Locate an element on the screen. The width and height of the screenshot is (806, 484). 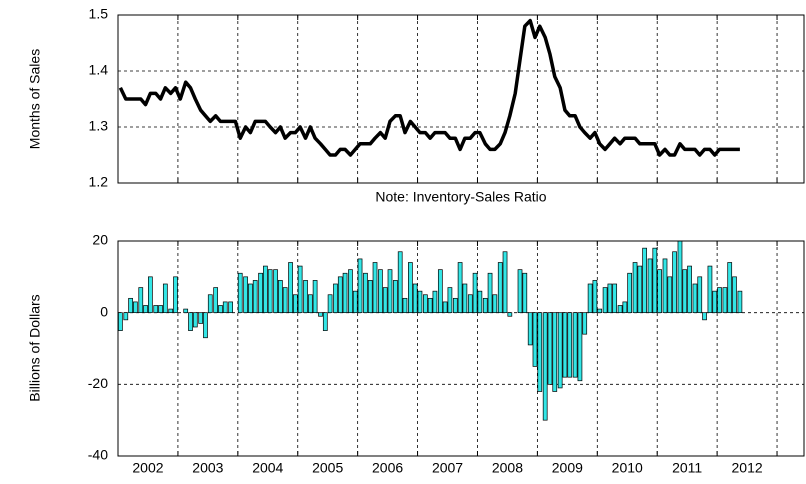
x-tick-label: 2007 is located at coordinates (447, 468).